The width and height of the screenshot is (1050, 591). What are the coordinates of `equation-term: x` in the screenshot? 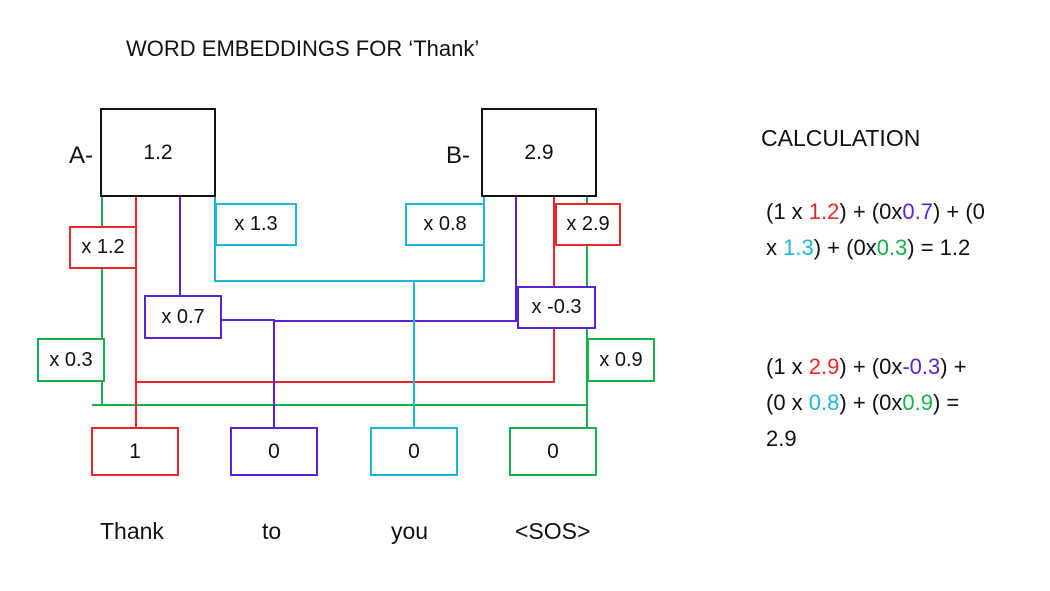 It's located at (775, 247).